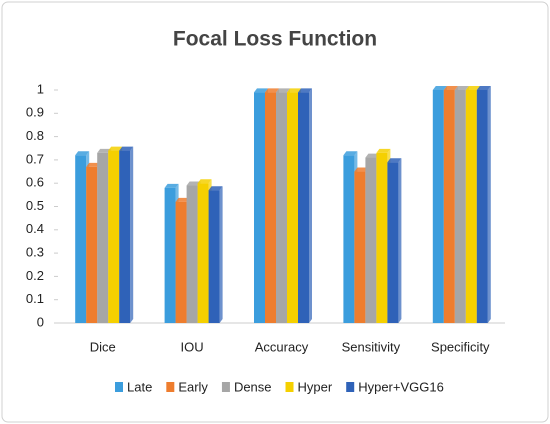 The width and height of the screenshot is (550, 424). Describe the element at coordinates (401, 386) in the screenshot. I see `legend-label: Hyper+VGG16` at that location.